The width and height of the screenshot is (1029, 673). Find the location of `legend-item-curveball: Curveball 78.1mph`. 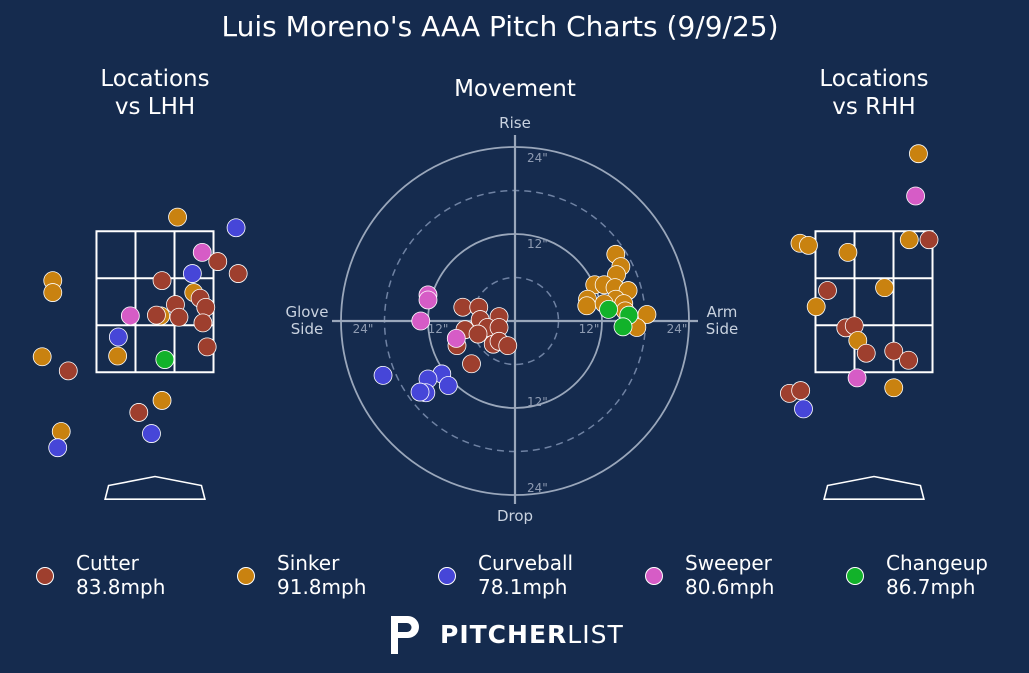

legend-item-curveball: Curveball 78.1mph is located at coordinates (533, 576).